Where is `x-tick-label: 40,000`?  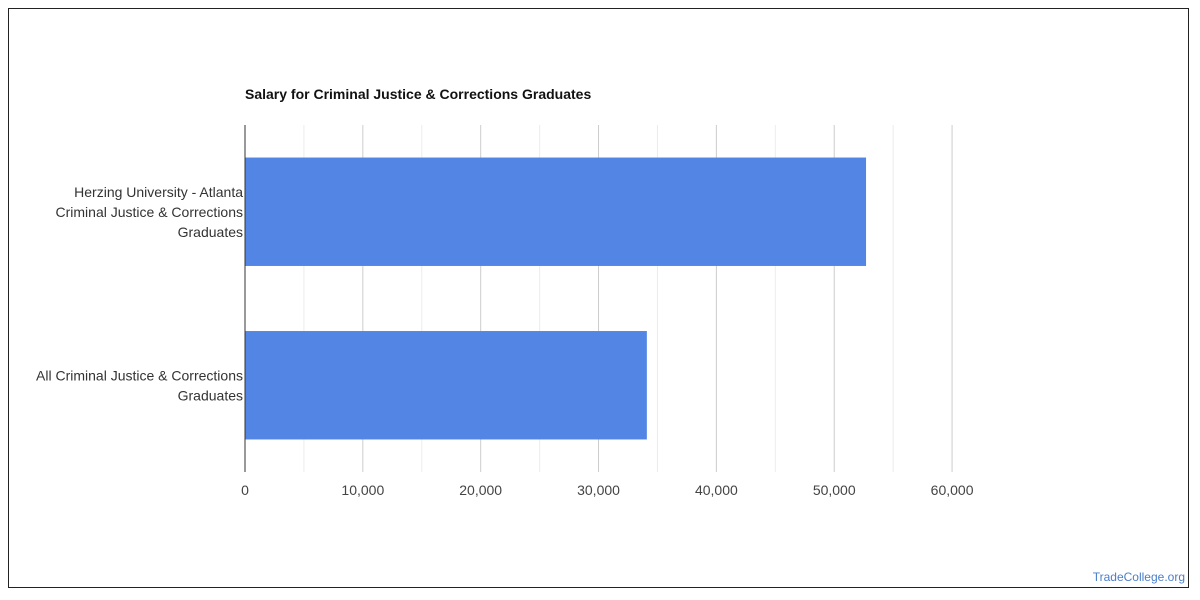 x-tick-label: 40,000 is located at coordinates (716, 490).